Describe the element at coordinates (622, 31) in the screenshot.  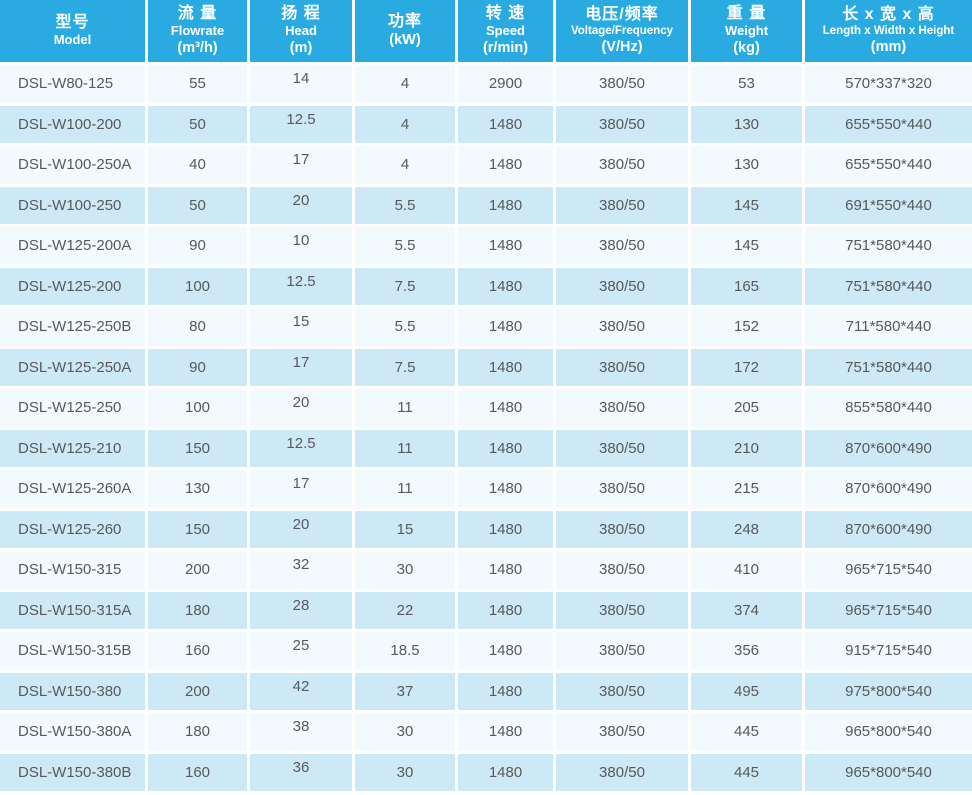
I see `voltage-frequency-header-en: Voltage/Frequency` at that location.